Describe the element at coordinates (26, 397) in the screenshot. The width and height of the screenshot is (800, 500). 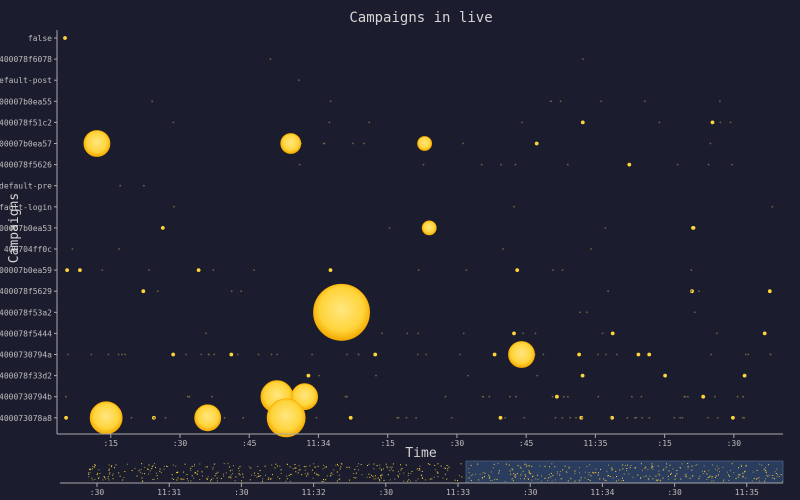
I see `y-tick-label: 4000730794b` at that location.